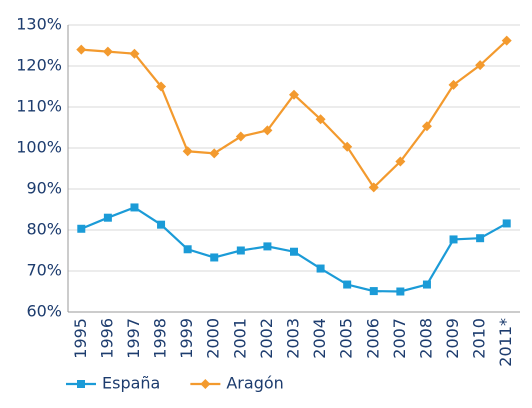 The width and height of the screenshot is (532, 408). What do you see at coordinates (39, 65) in the screenshot?
I see `y-tick-label: 120%` at bounding box center [39, 65].